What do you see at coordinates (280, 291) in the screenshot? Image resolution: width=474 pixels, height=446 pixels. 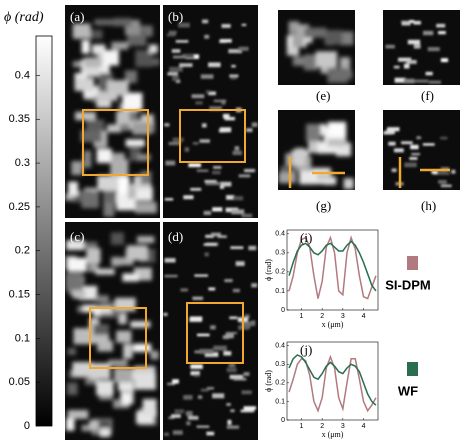 I see `y-tick-label: 0.1` at bounding box center [280, 291].